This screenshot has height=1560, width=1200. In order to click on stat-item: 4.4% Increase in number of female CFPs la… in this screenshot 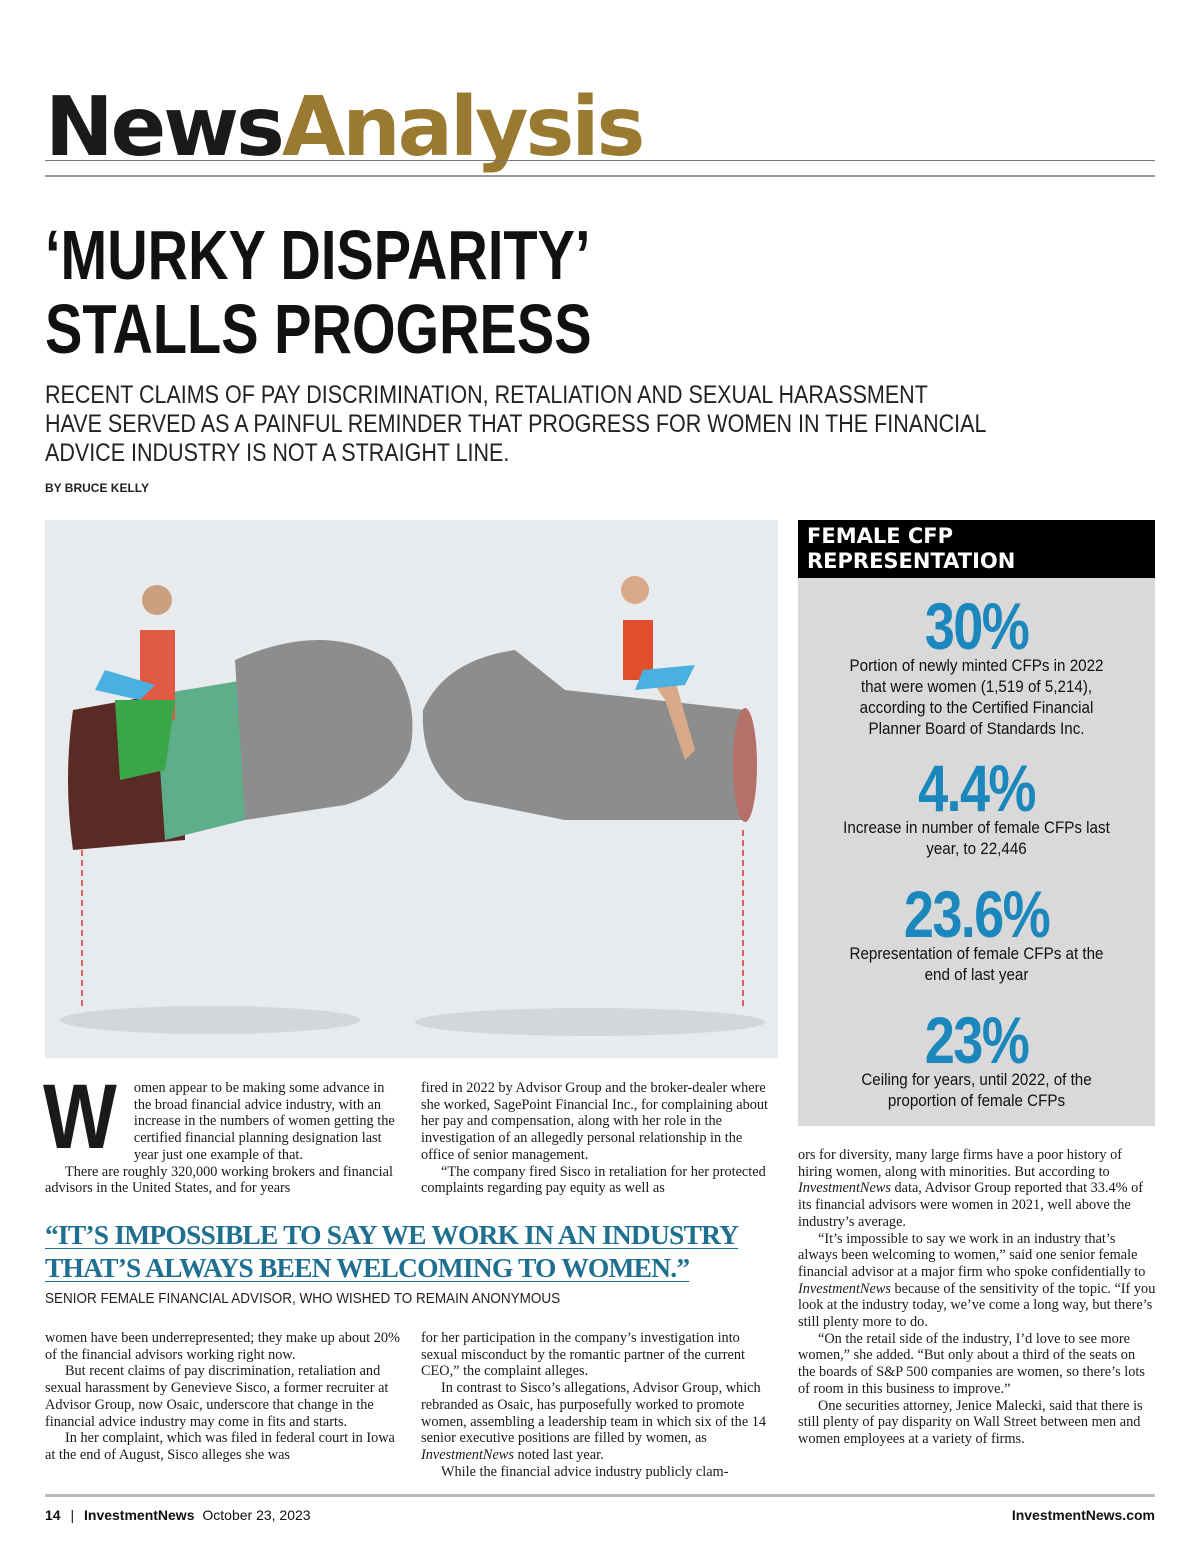, I will do `click(976, 804)`.